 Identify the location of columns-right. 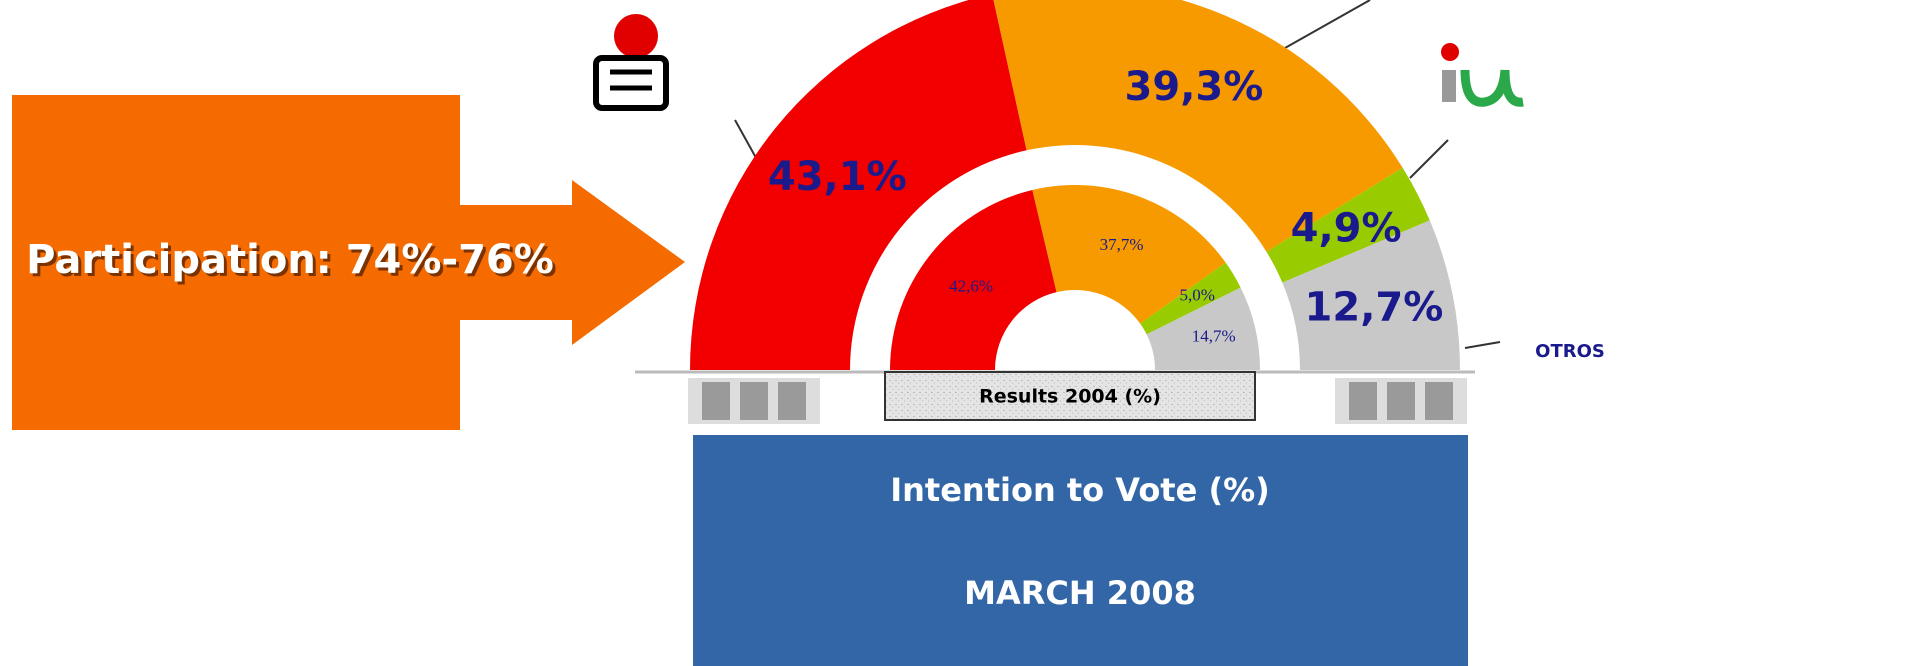
(1401, 401).